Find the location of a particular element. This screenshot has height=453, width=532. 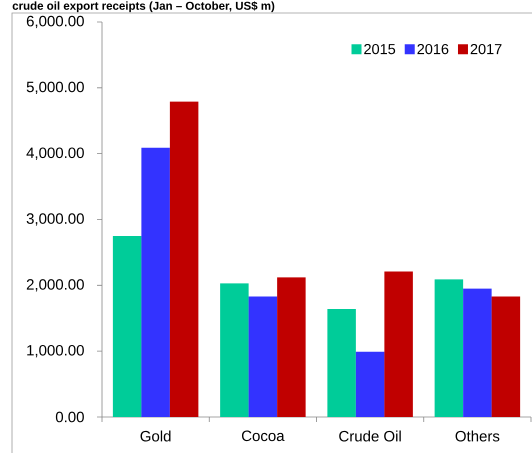

y-tick-label: 2,000.00 is located at coordinates (55, 285).